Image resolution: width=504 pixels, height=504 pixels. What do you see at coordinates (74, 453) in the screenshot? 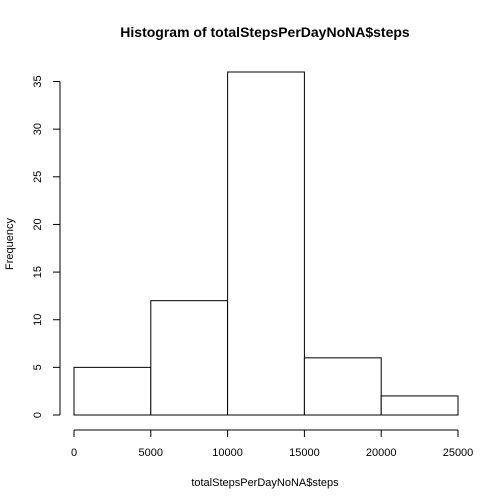
I see `x-tick-label-0: 0` at bounding box center [74, 453].